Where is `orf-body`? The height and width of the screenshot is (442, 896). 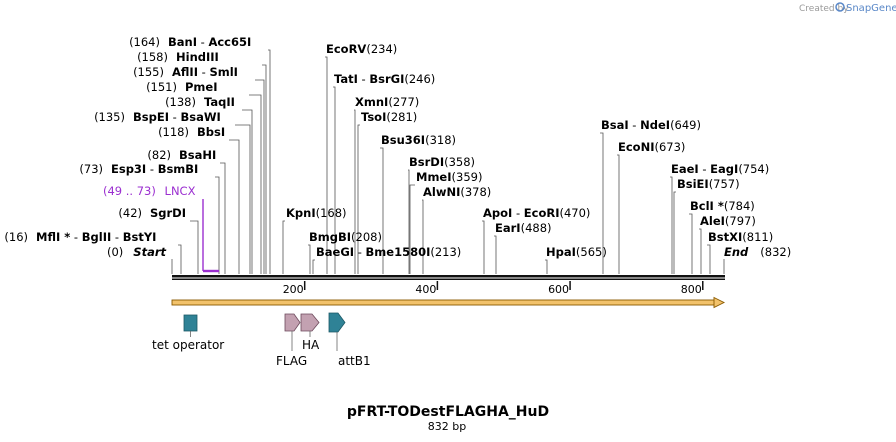 orf-body is located at coordinates (444, 302).